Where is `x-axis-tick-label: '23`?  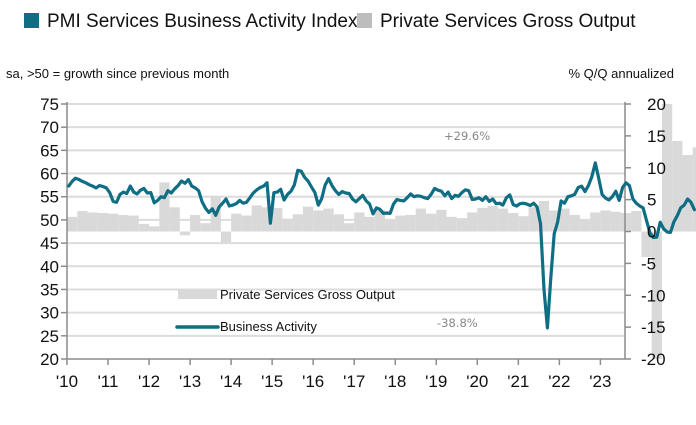 x-axis-tick-label: '23 is located at coordinates (600, 381).